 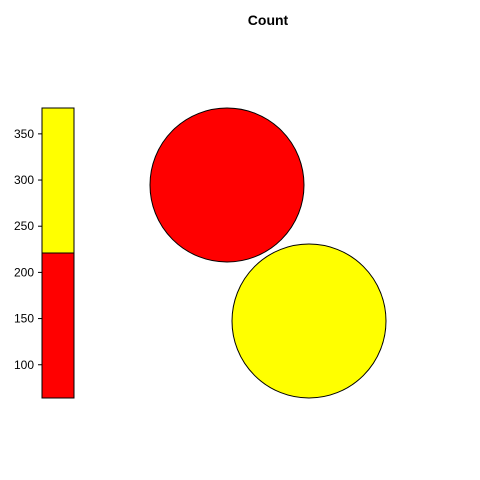 What do you see at coordinates (24, 319) in the screenshot?
I see `legend-tick-label-1: 150` at bounding box center [24, 319].